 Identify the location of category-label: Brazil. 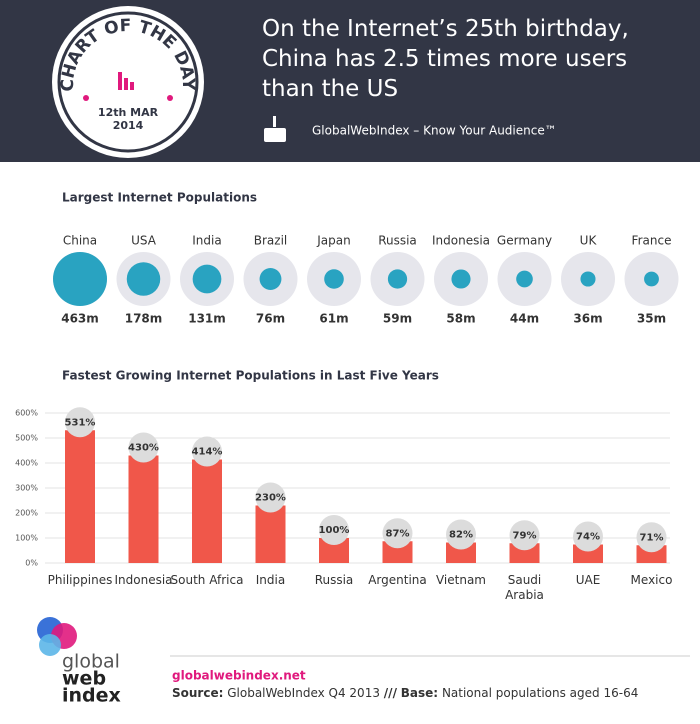
(271, 241).